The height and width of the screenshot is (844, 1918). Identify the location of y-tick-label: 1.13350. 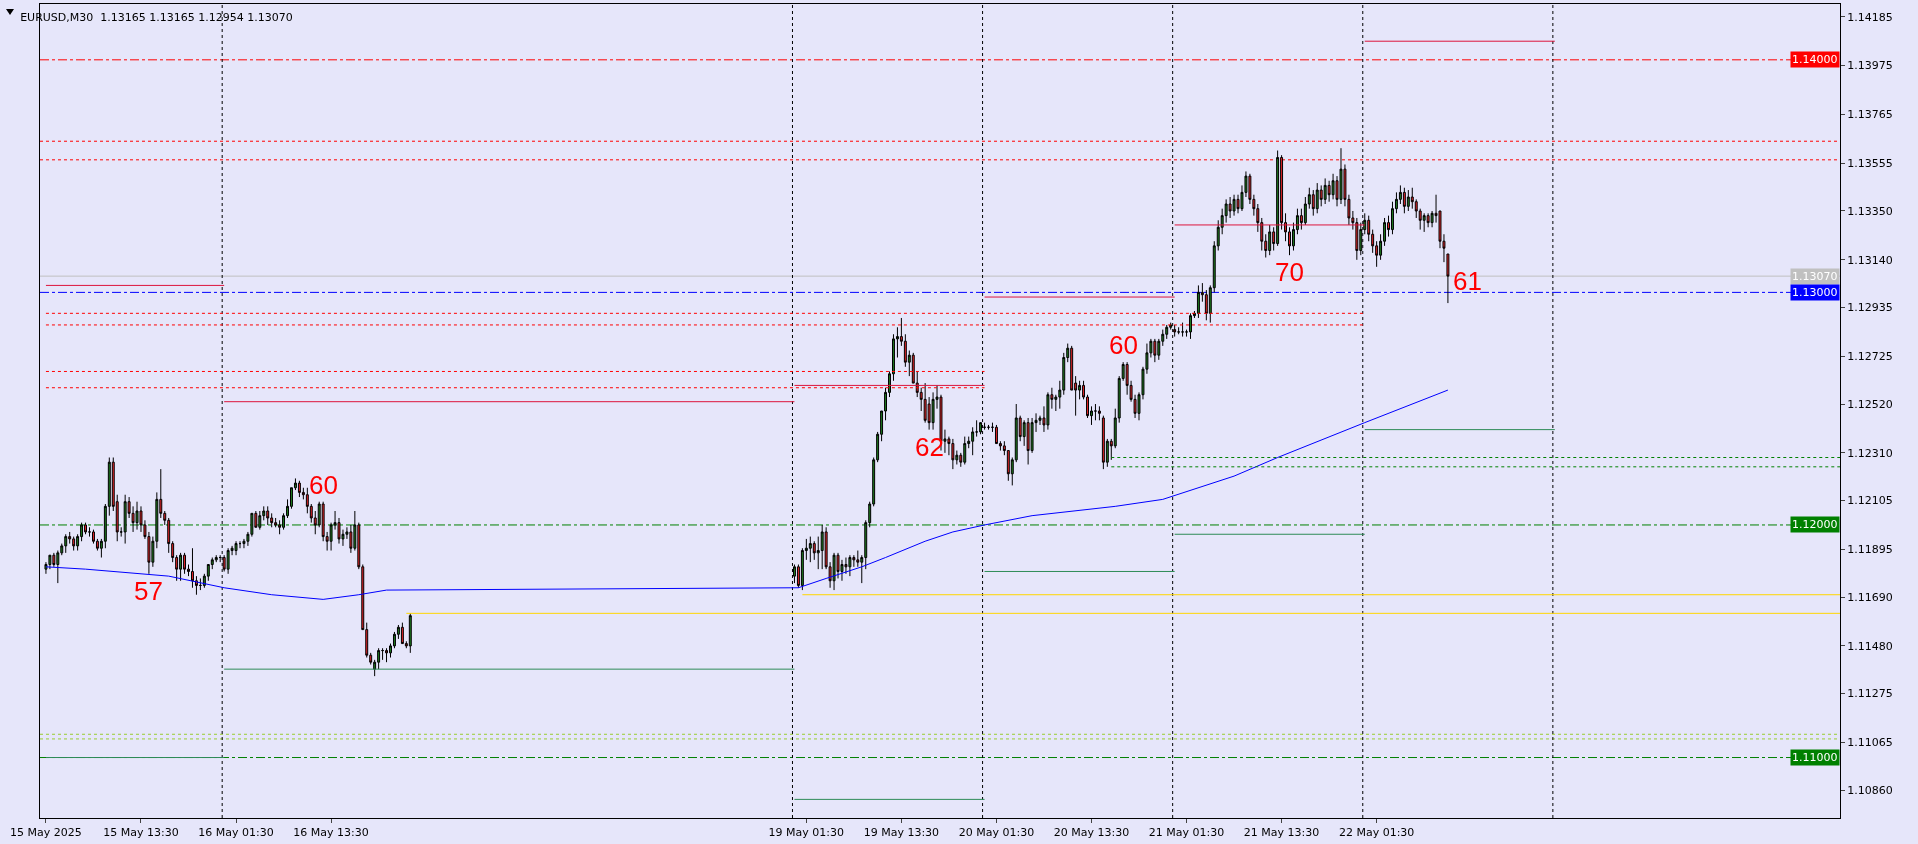
(1870, 211).